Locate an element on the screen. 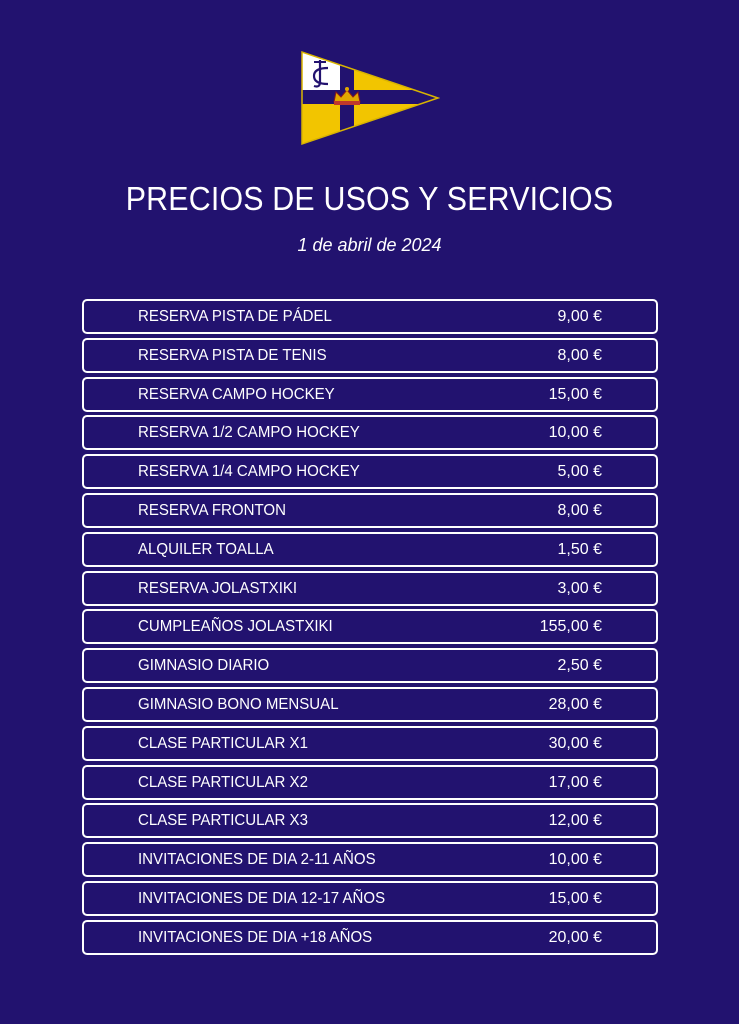 The width and height of the screenshot is (739, 1024). service-name: RESERVA PISTA DE PÁDEL is located at coordinates (235, 316).